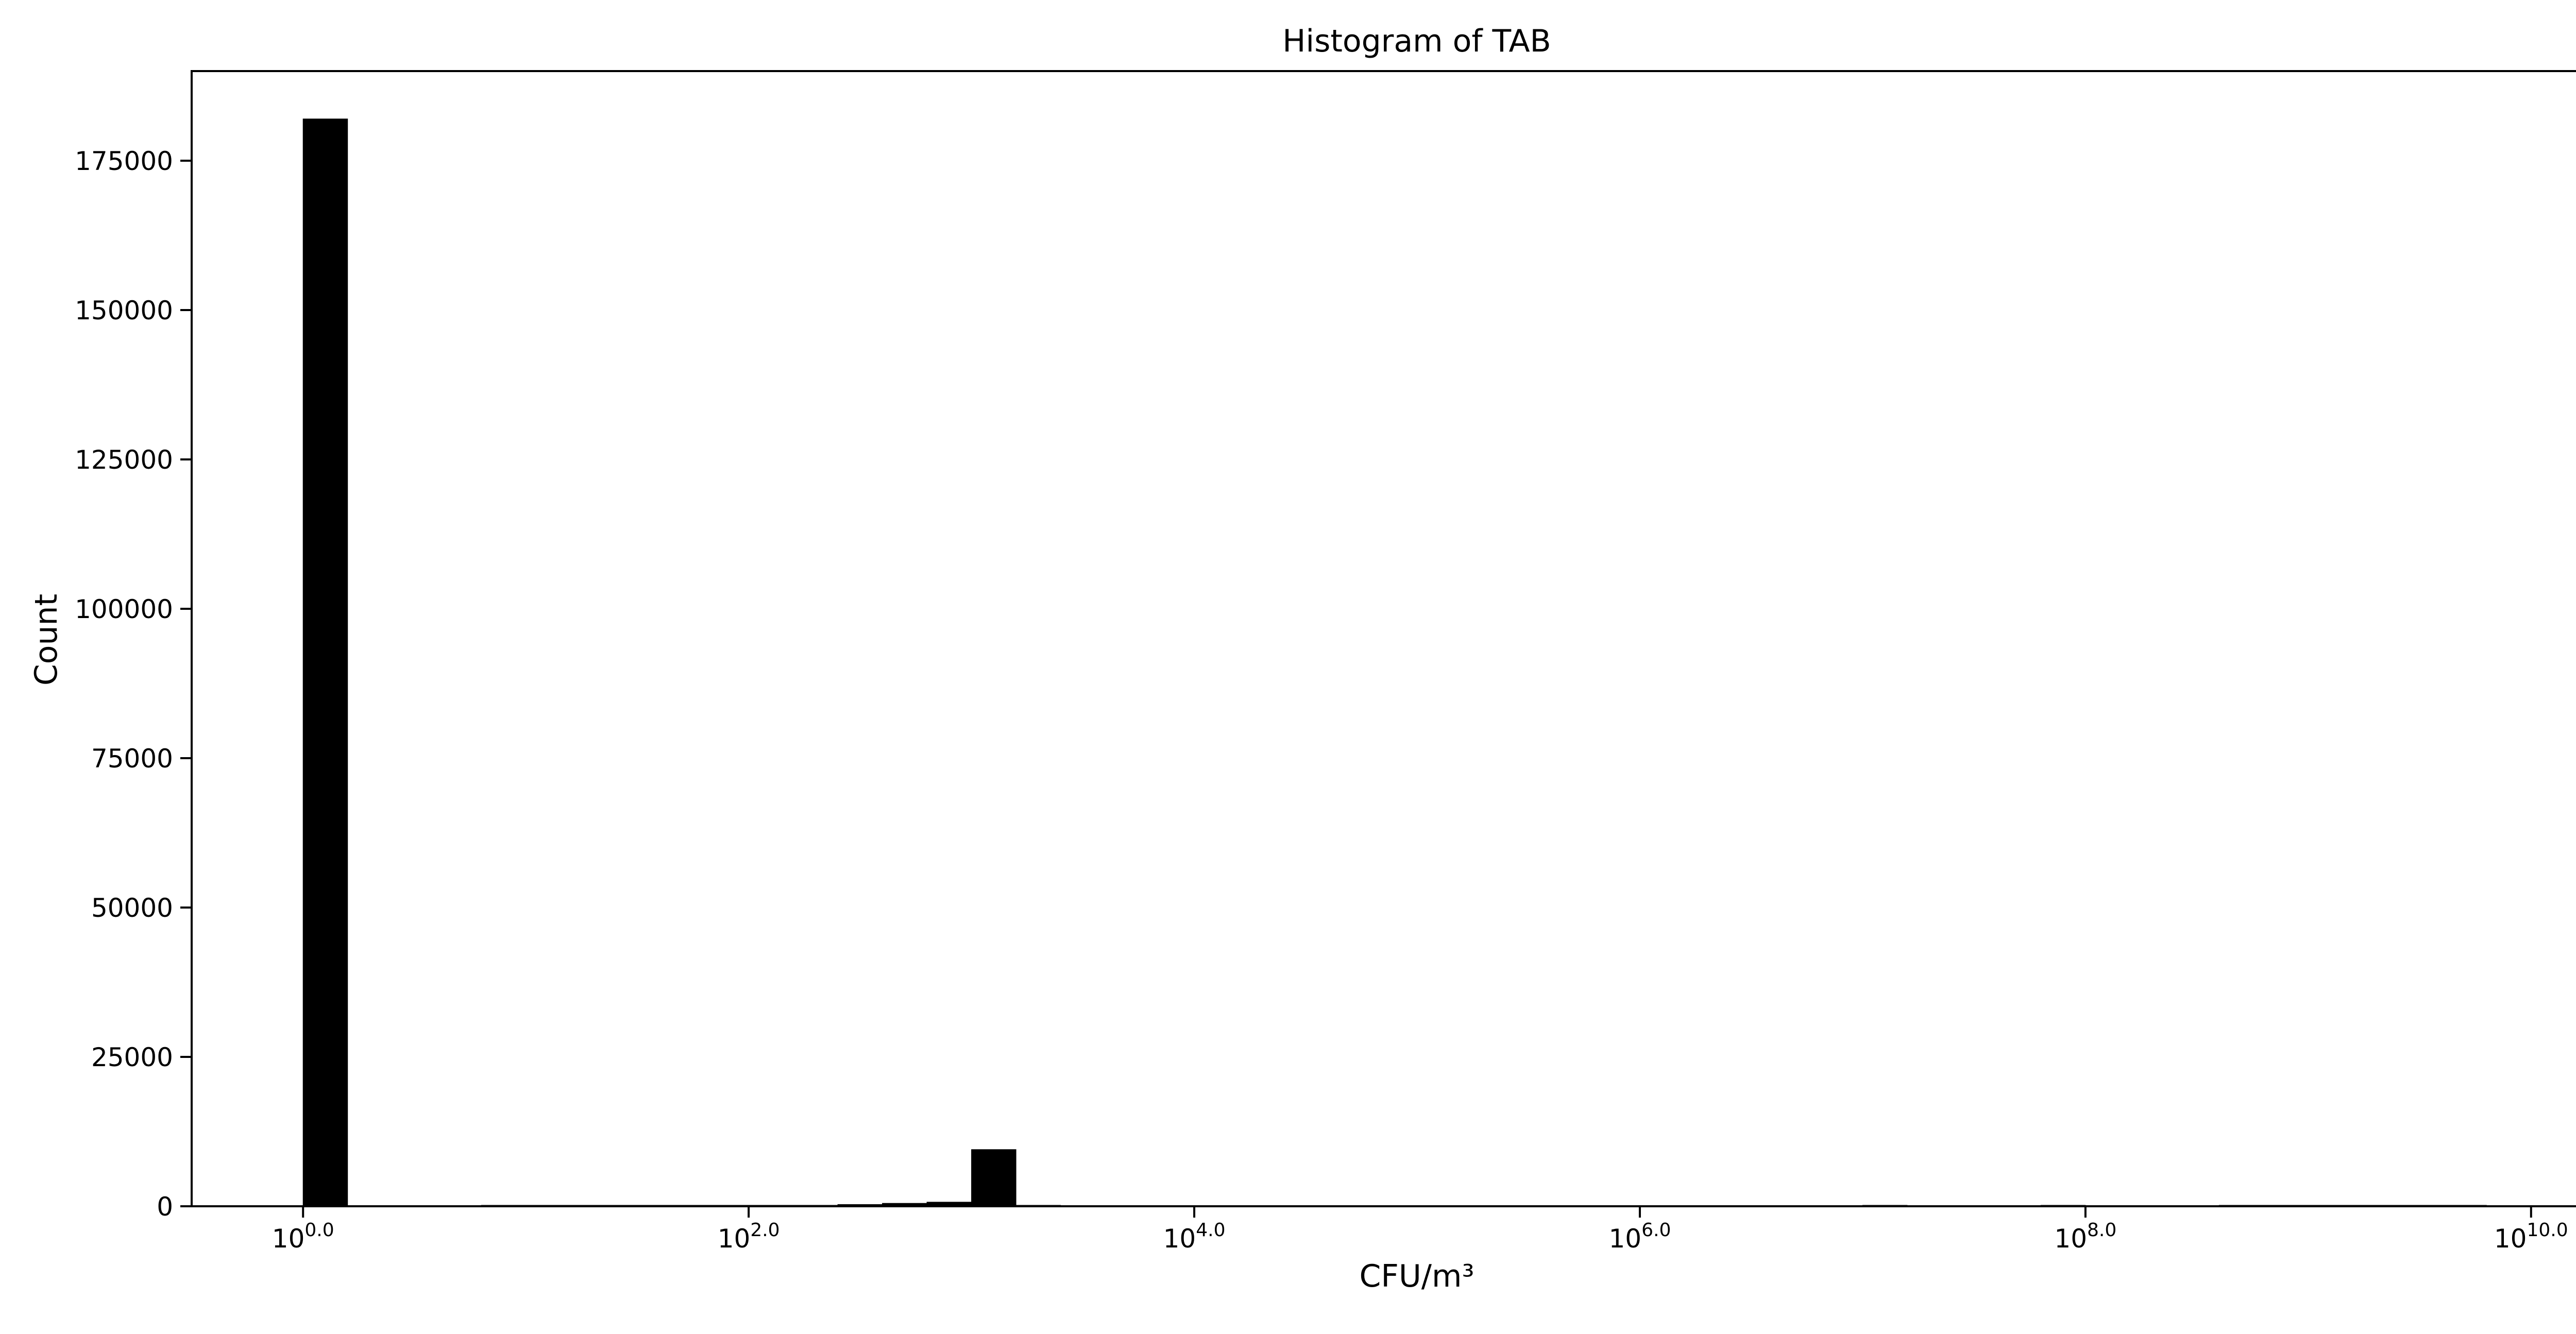  I want to click on y-tick-label-7: 175000, so click(124, 161).